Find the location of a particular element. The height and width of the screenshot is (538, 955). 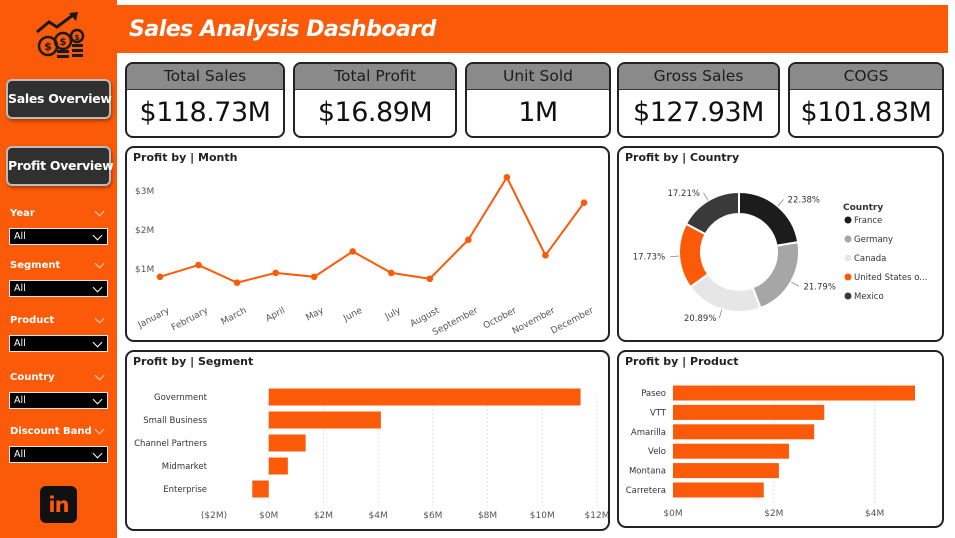

category-label: Paseo is located at coordinates (653, 394).